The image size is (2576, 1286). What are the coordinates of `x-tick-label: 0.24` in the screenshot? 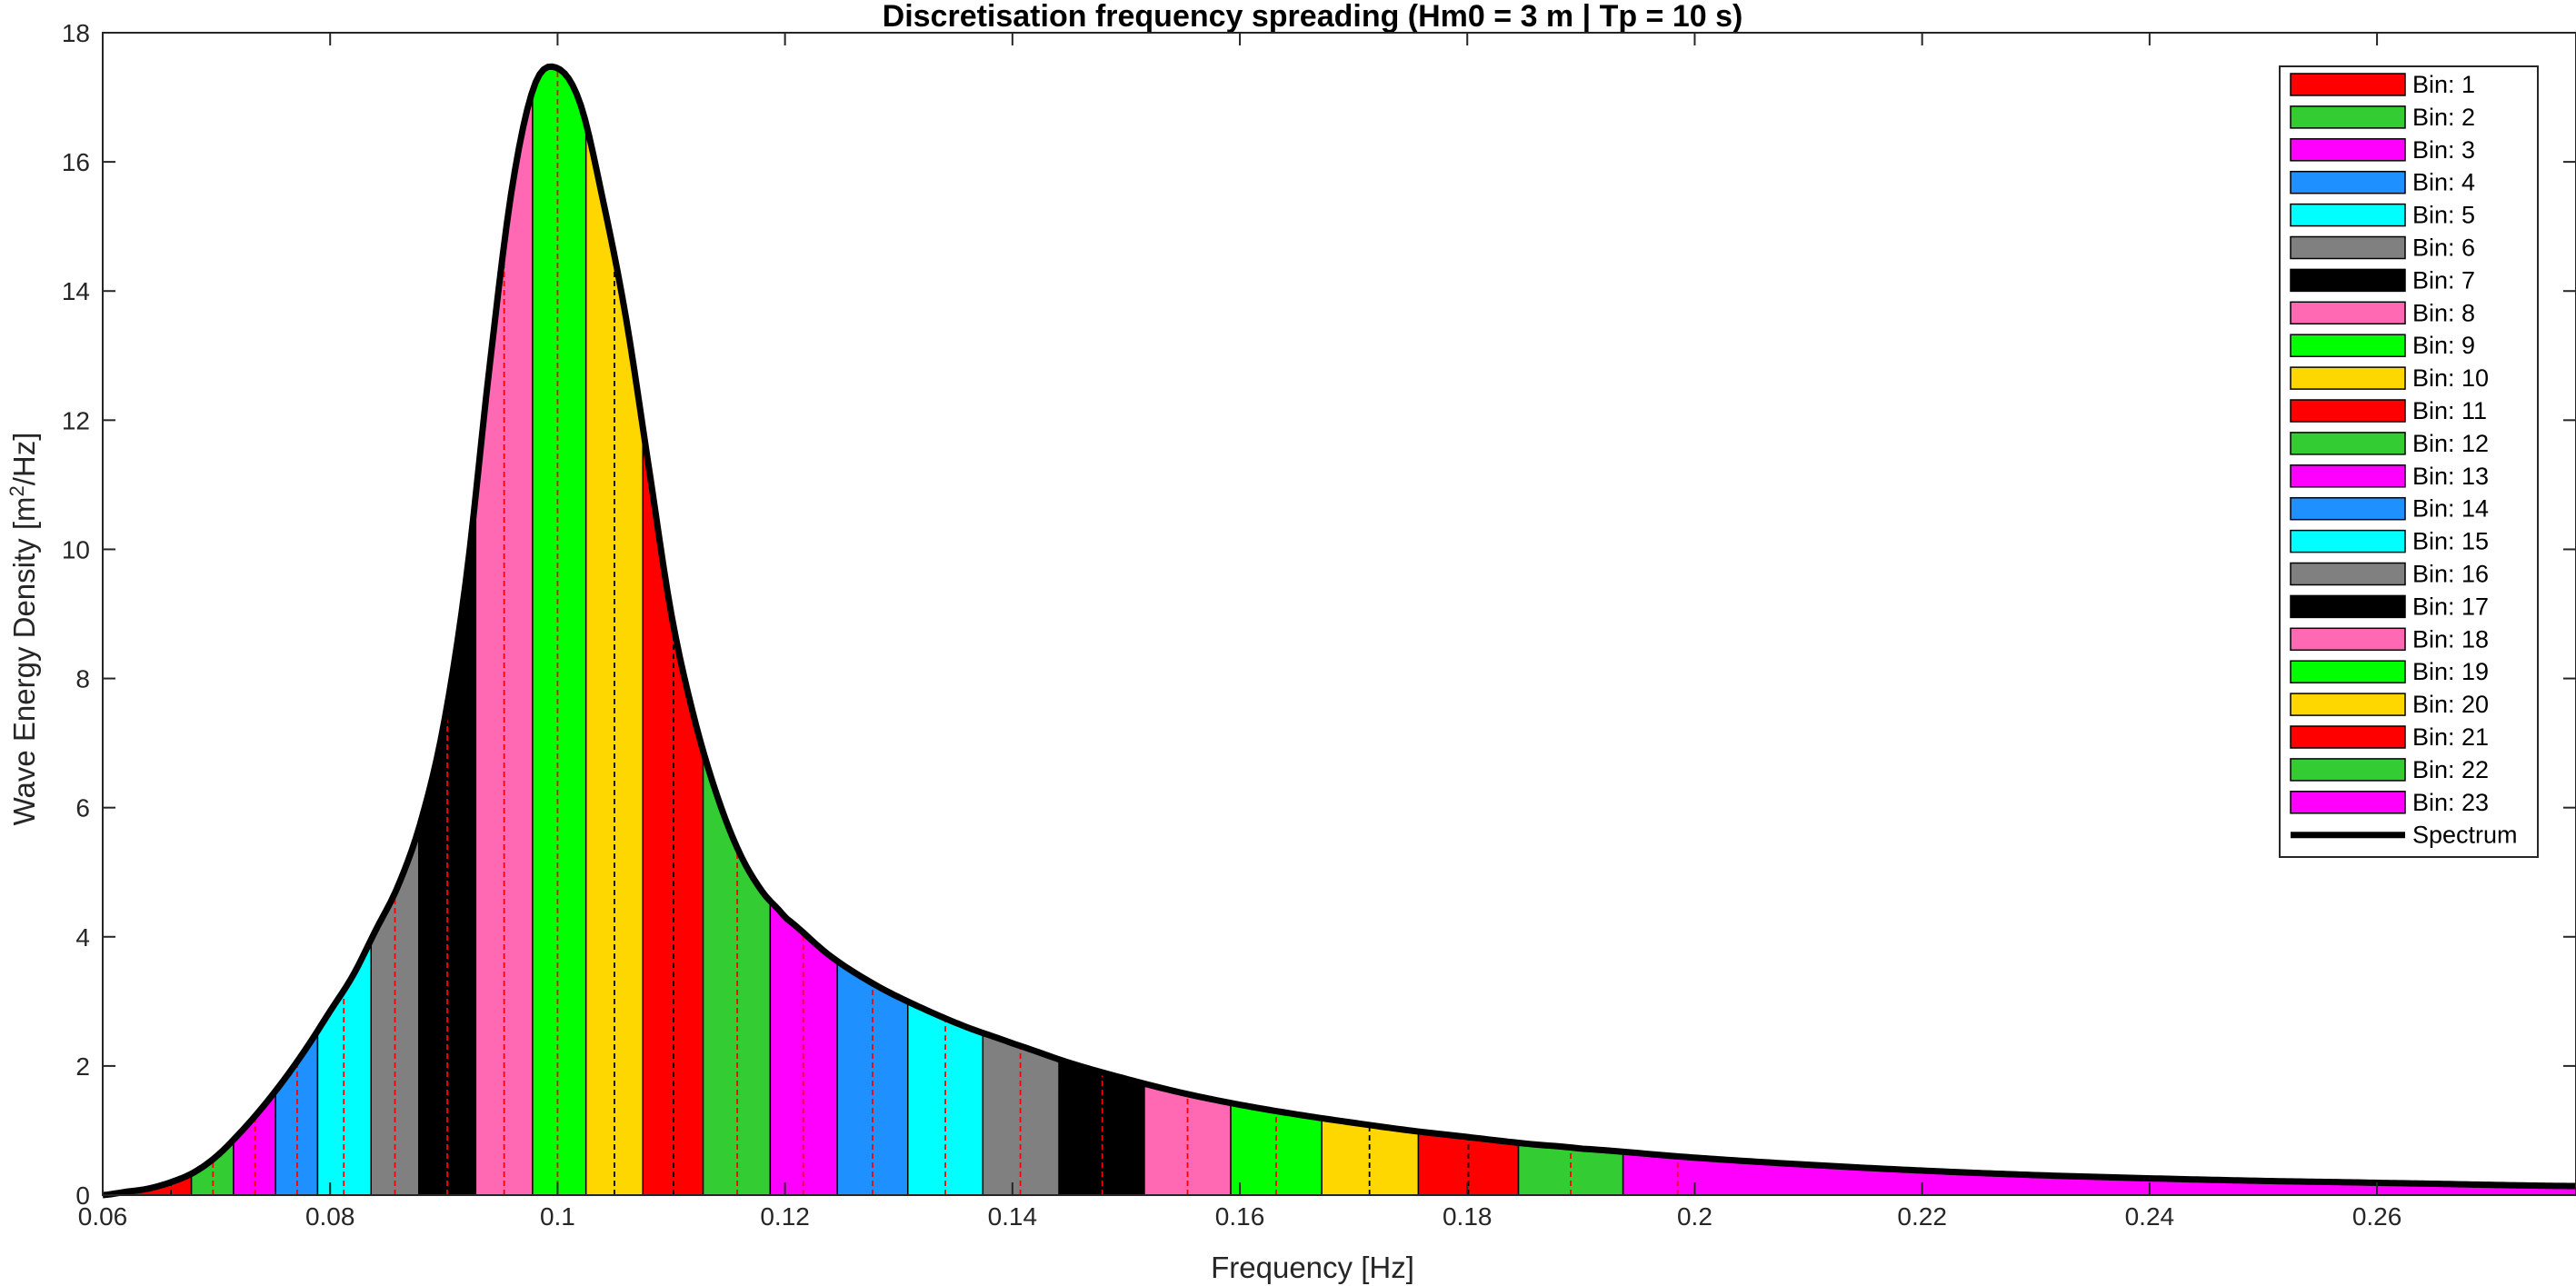 It's located at (2150, 1216).